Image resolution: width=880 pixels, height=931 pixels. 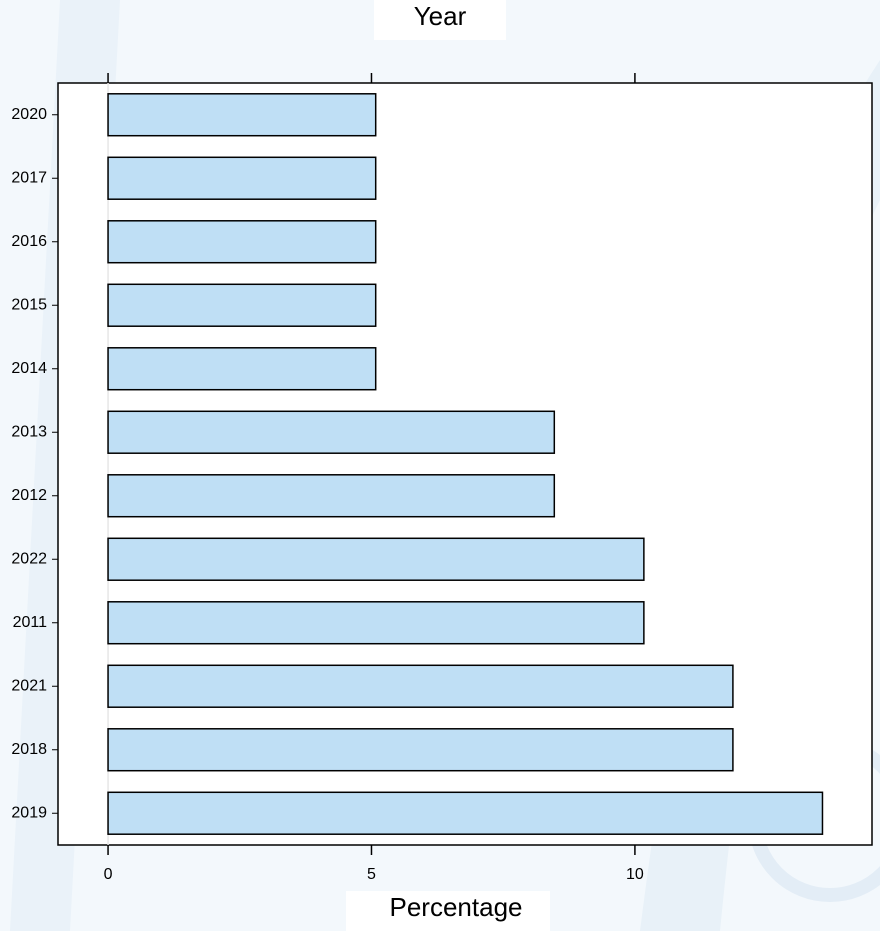 I want to click on y-tick-label: 2014, so click(x=29, y=368).